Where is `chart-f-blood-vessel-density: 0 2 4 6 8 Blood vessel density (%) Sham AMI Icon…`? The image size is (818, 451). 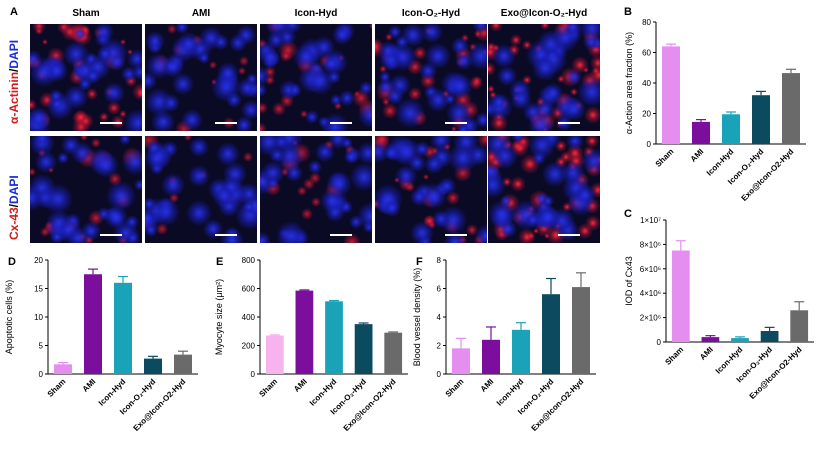
chart-f-blood-vessel-density: 0 2 4 6 8 Blood vessel density (%) Sham AMI Icon… is located at coordinates (504, 344).